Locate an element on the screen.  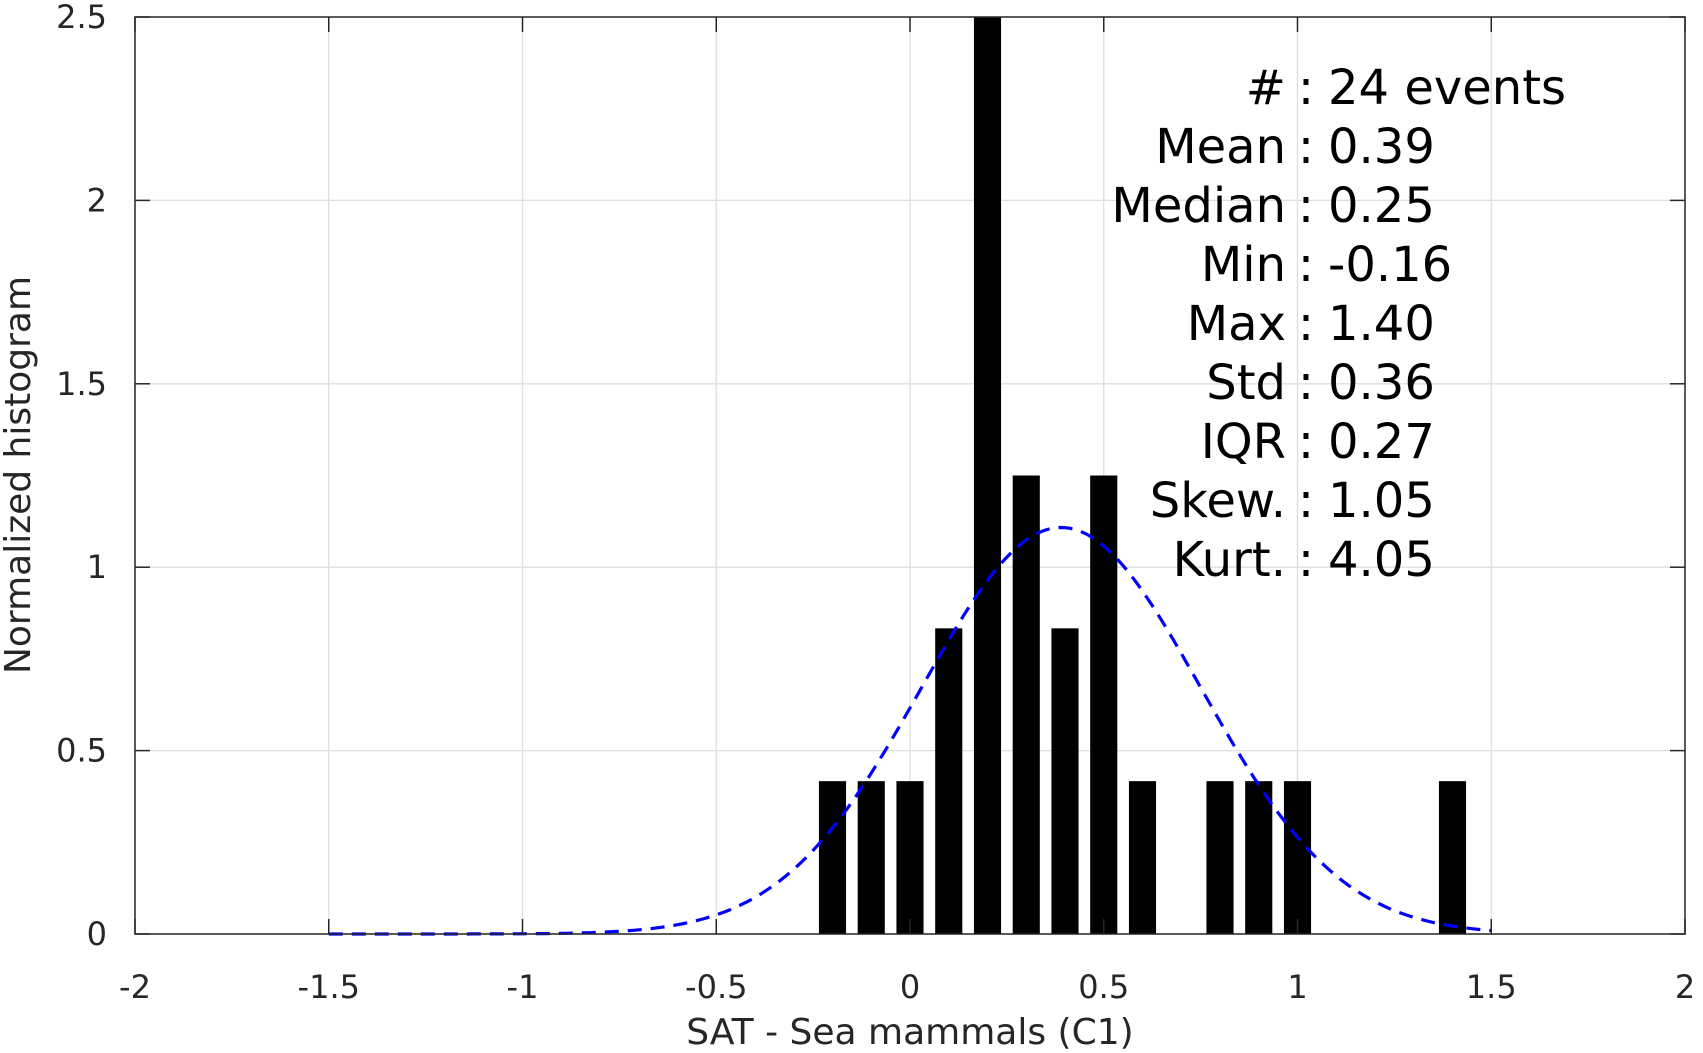
x-tick-labels: -2 -1.5 -1 -0.5 0 0.5 1 1.5 2 is located at coordinates (907, 987).